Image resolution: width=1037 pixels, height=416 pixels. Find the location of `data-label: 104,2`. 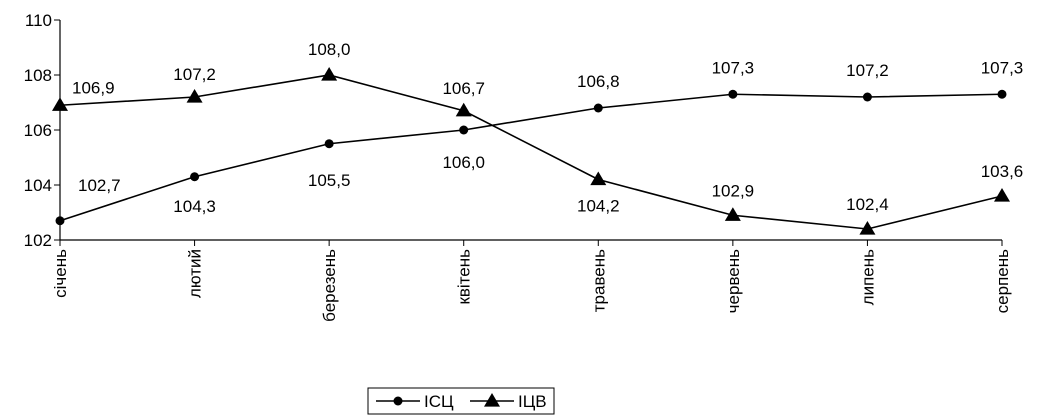

data-label: 104,2 is located at coordinates (598, 206).